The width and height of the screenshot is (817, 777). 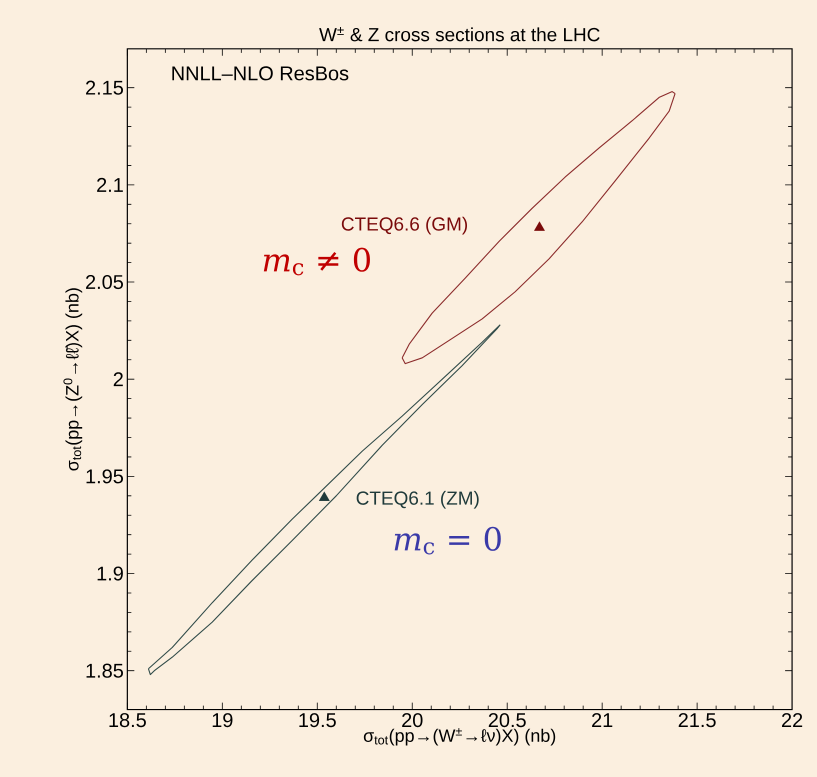 I want to click on x-tick-label: 21, so click(x=602, y=719).